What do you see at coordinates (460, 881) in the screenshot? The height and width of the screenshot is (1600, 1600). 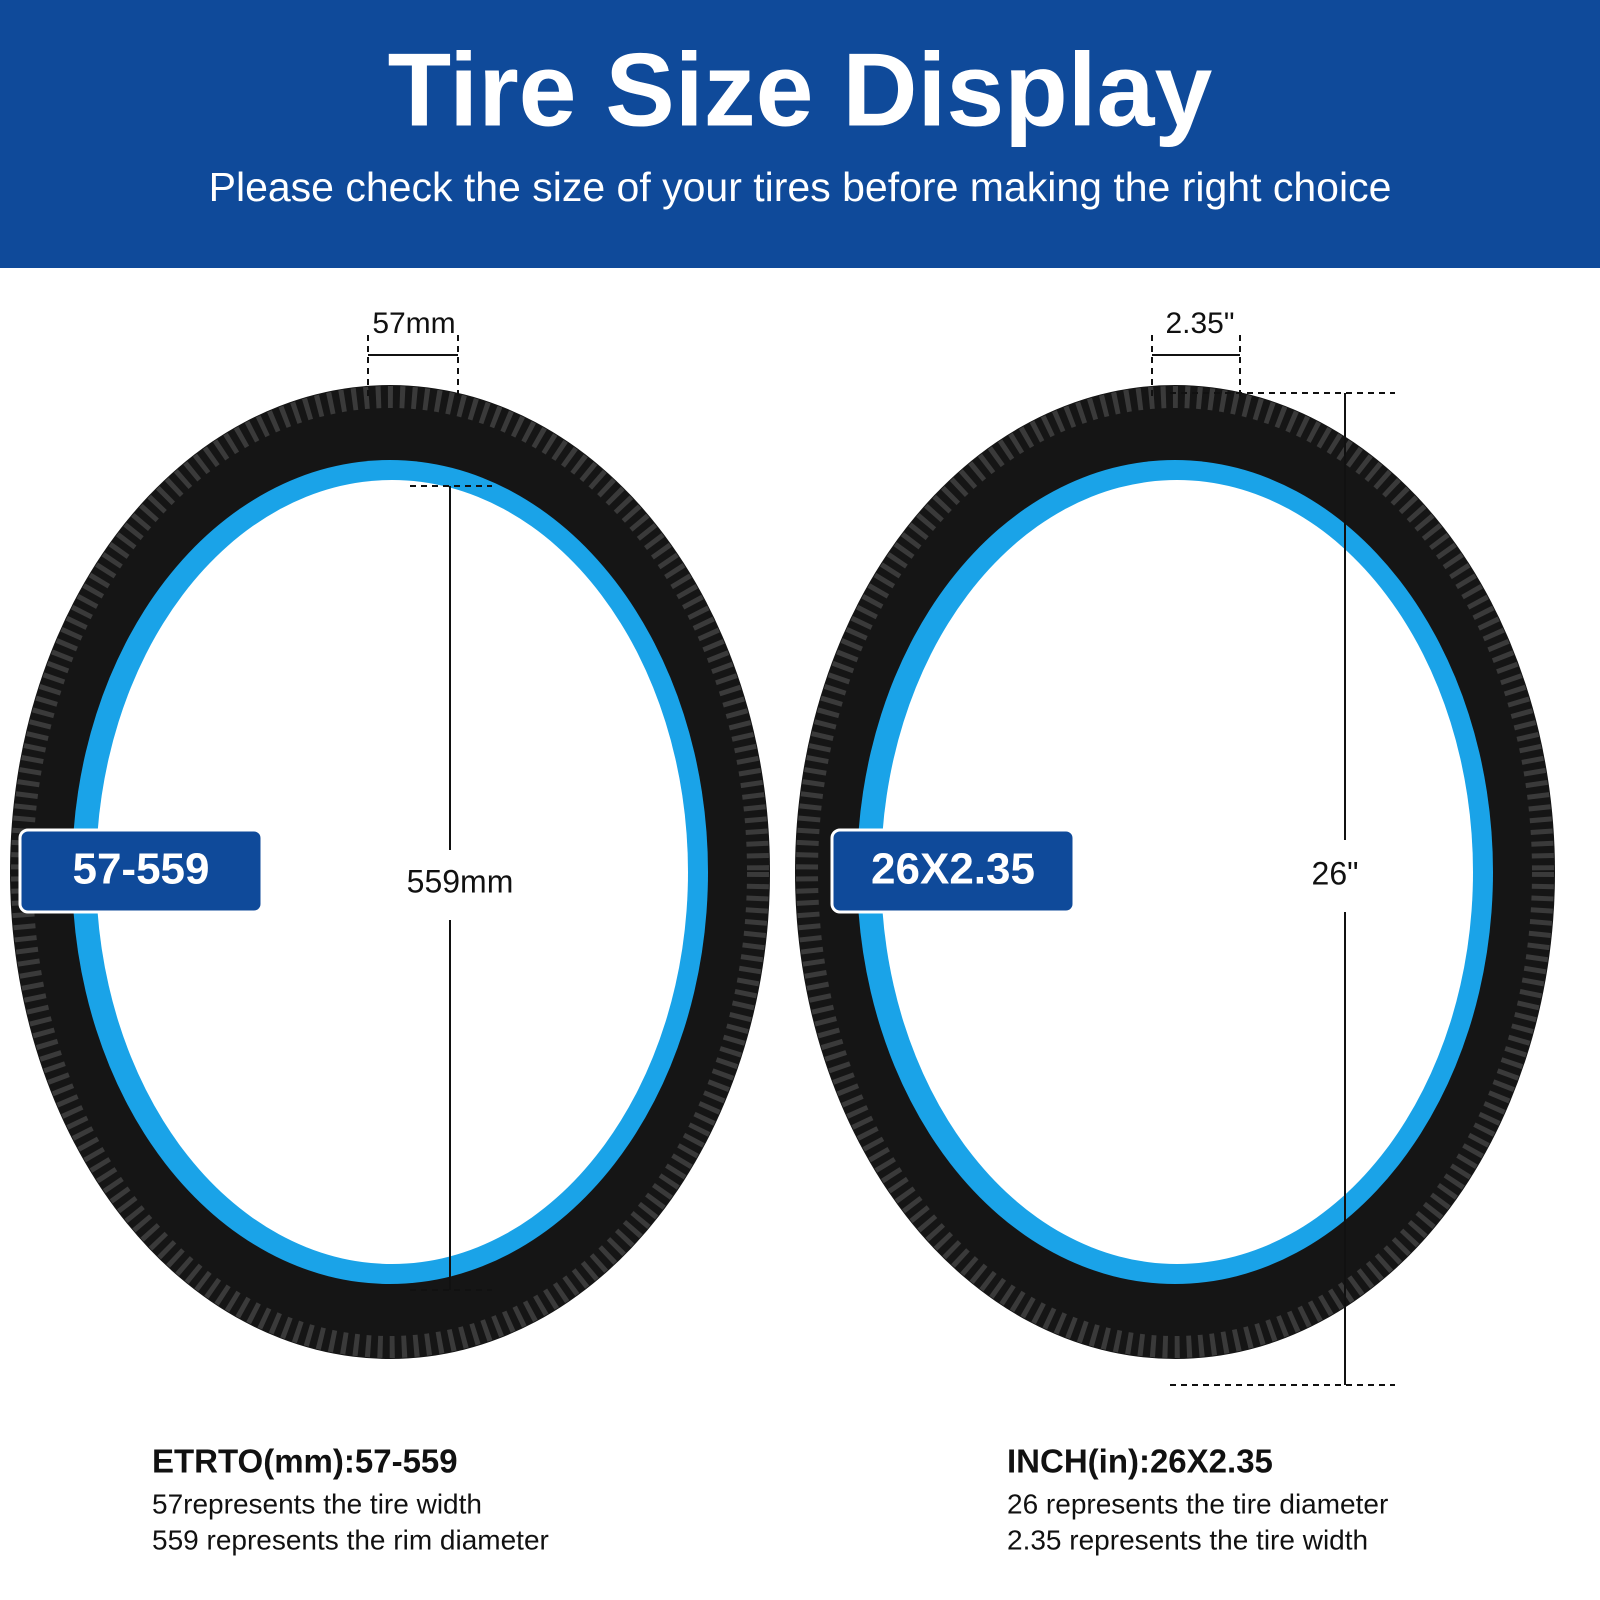 I see `diameter-label: 559mm` at bounding box center [460, 881].